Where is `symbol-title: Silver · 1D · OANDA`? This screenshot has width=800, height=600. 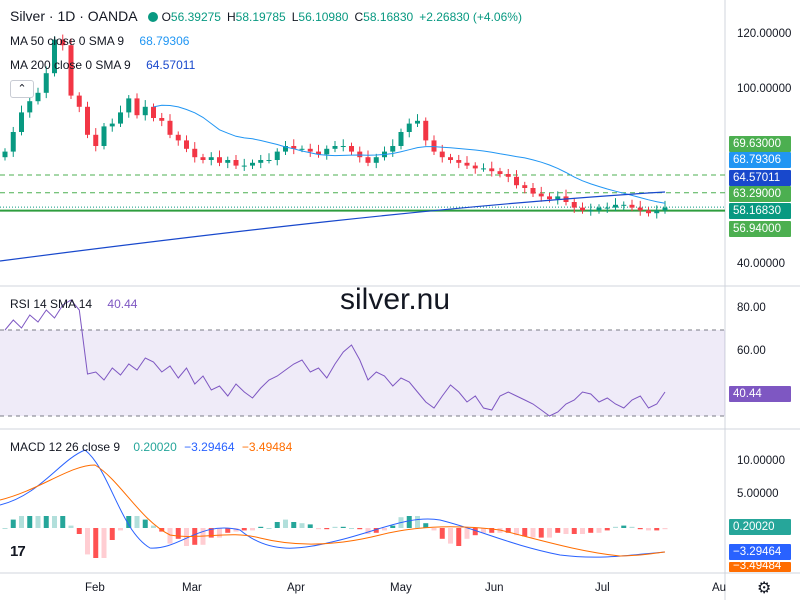 symbol-title: Silver · 1D · OANDA is located at coordinates (74, 16).